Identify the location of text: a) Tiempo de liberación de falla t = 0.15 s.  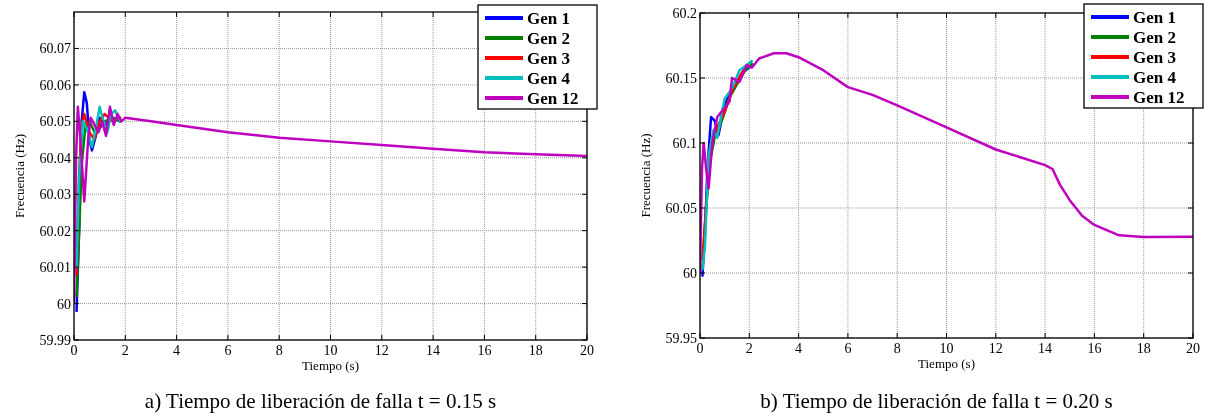
(320, 401).